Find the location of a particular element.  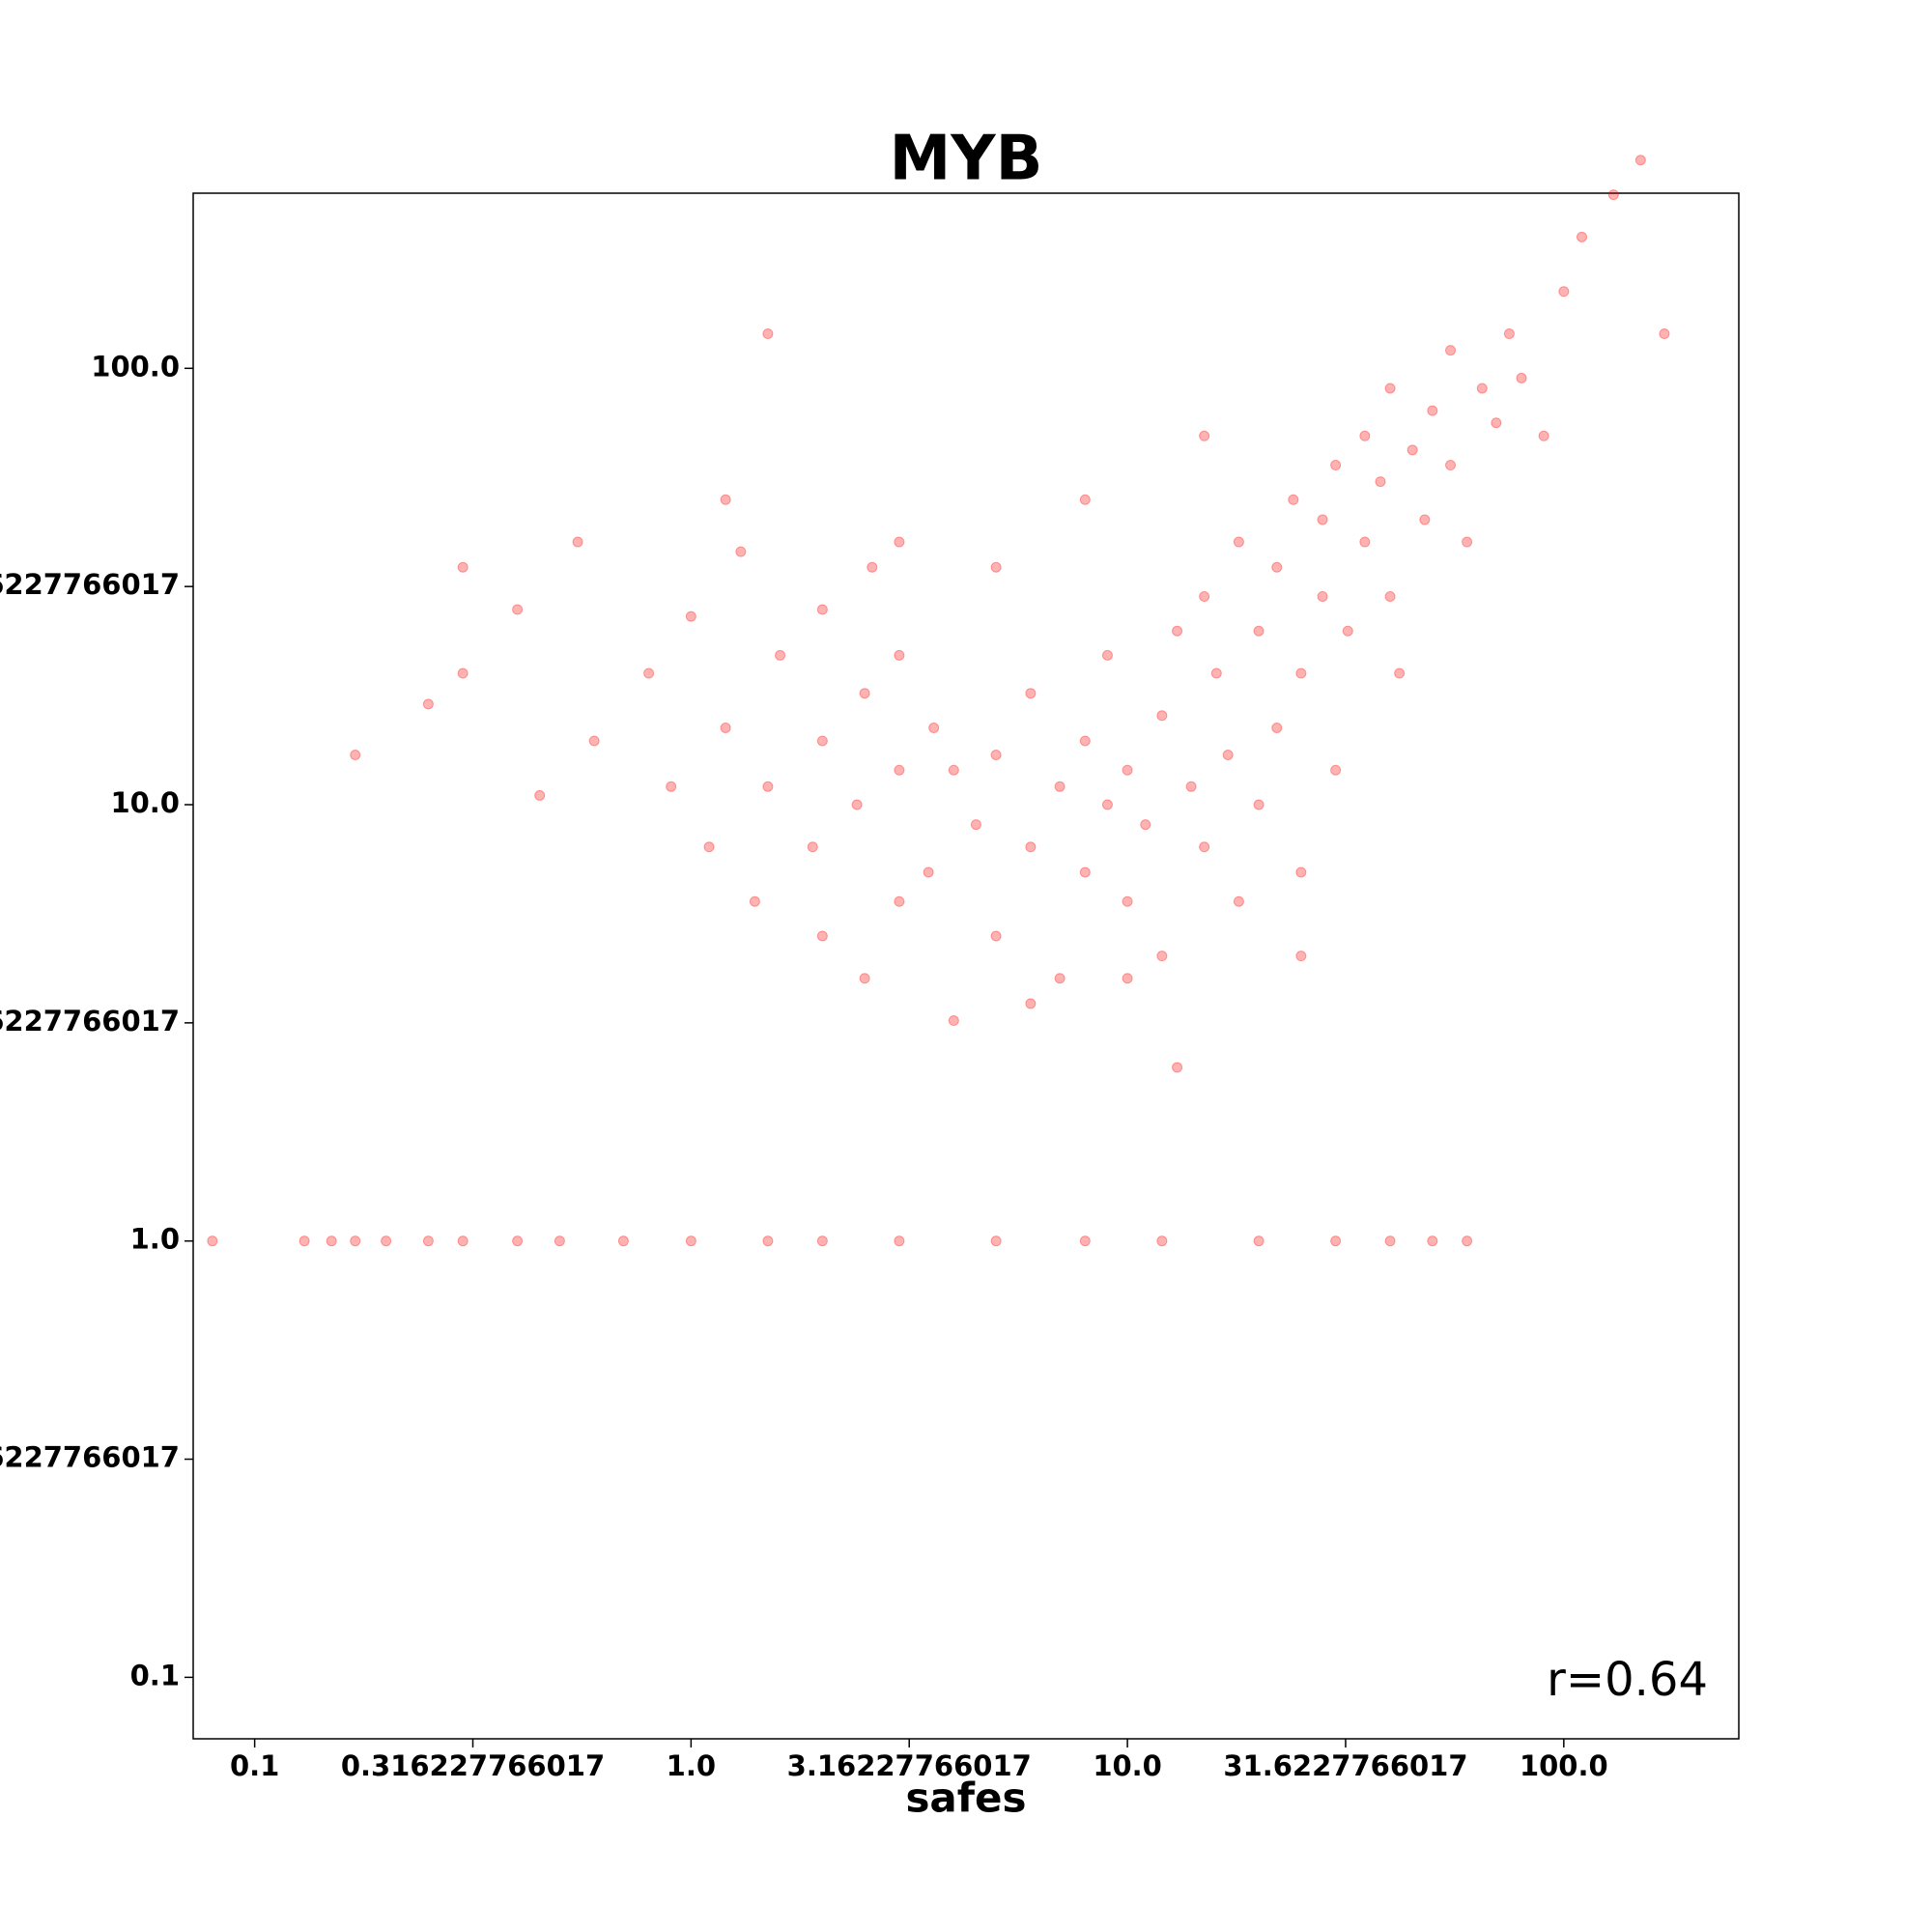

x-tick-label: 3.16227766017 is located at coordinates (909, 1765).